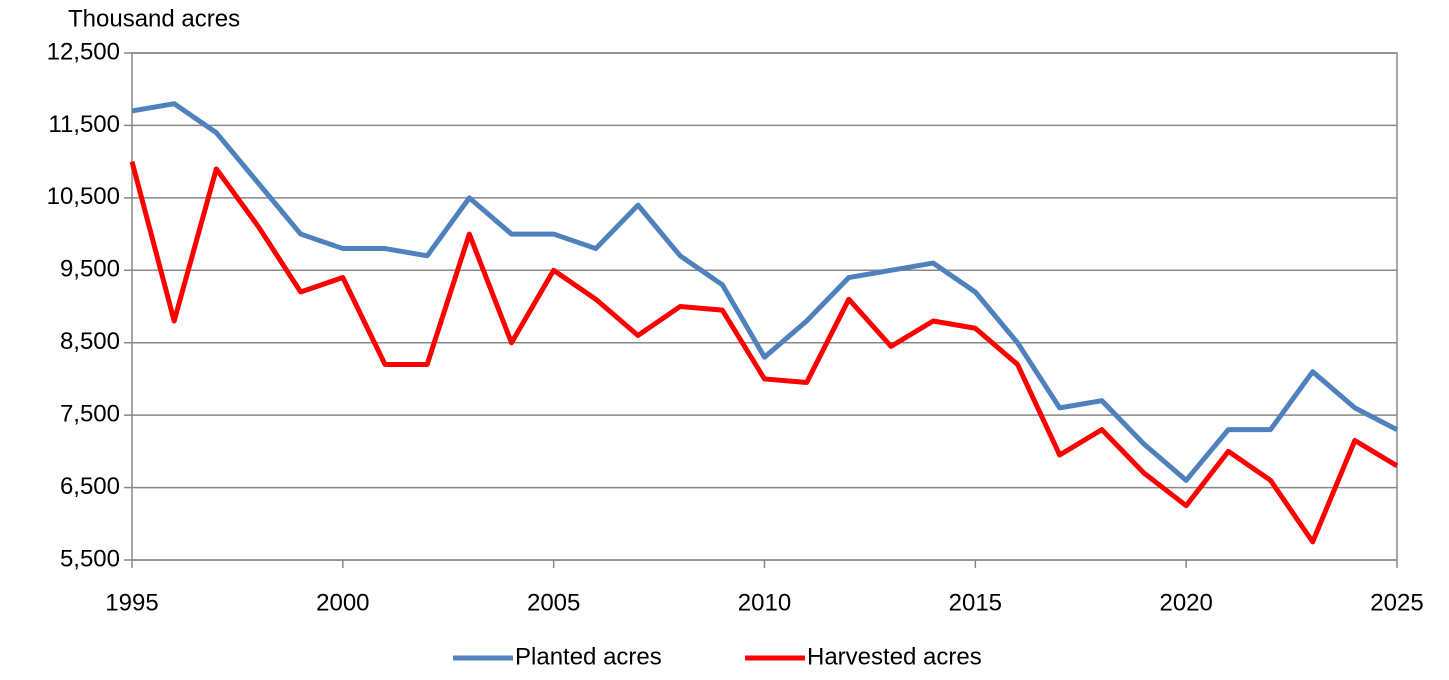 Image resolution: width=1449 pixels, height=680 pixels. I want to click on x-tick-label: 1995, so click(131, 602).